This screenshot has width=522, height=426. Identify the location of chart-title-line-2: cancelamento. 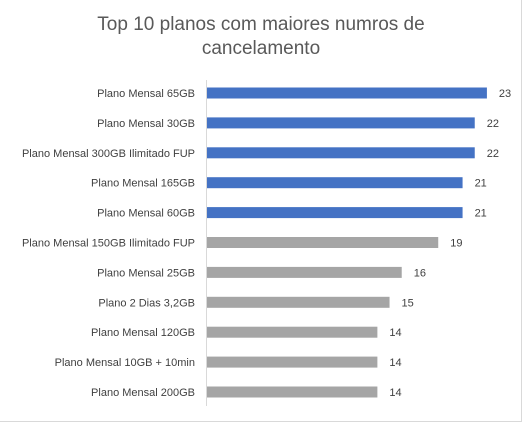
(261, 48).